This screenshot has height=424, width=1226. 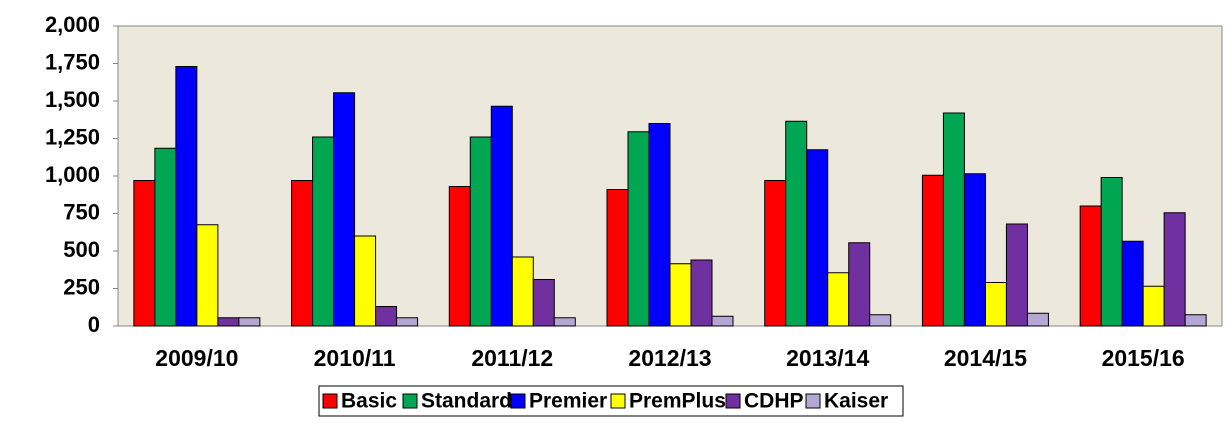 I want to click on legend-label: Kaiser, so click(x=856, y=401).